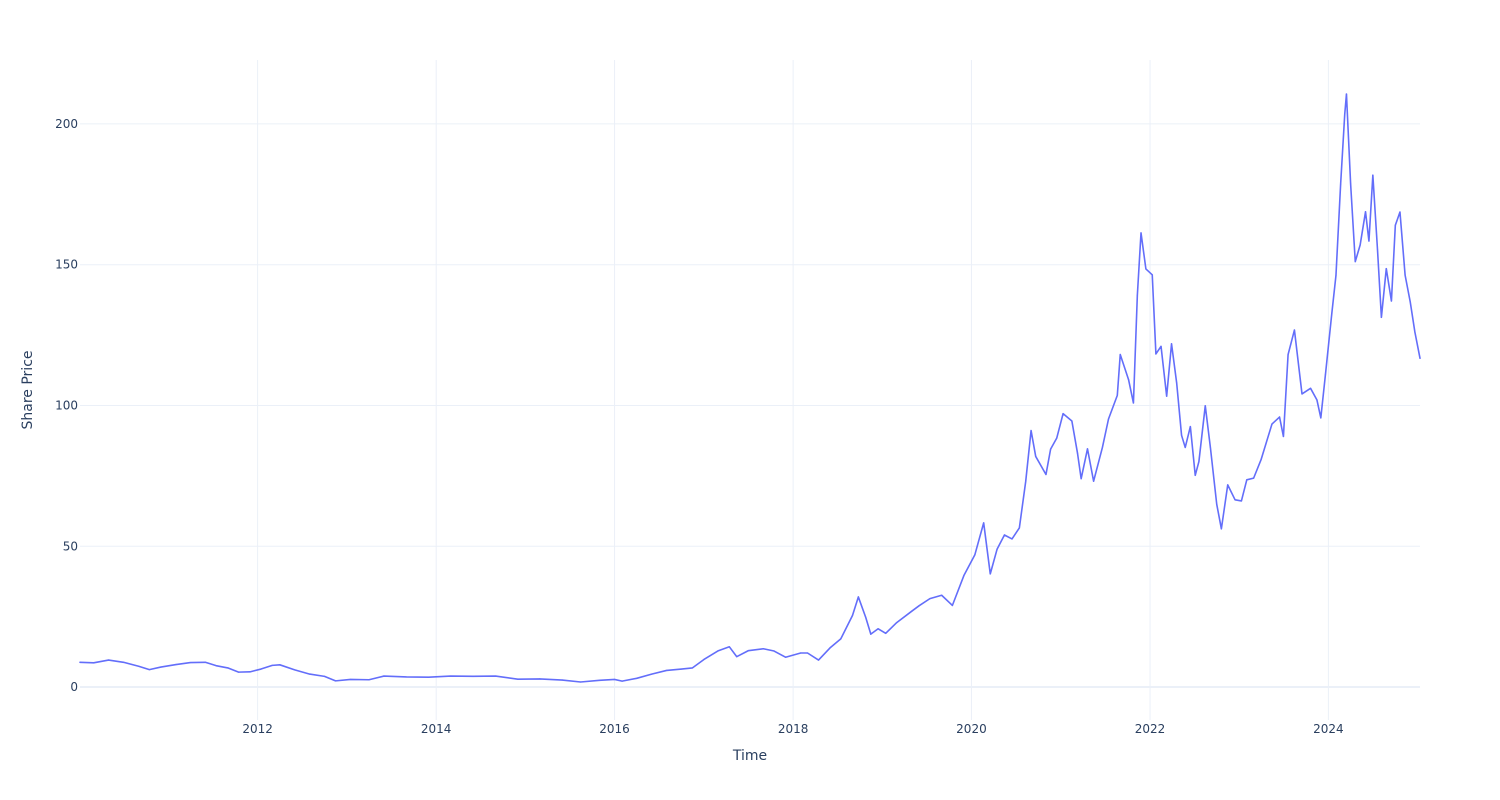  I want to click on x-tick-label: 2018, so click(793, 729).